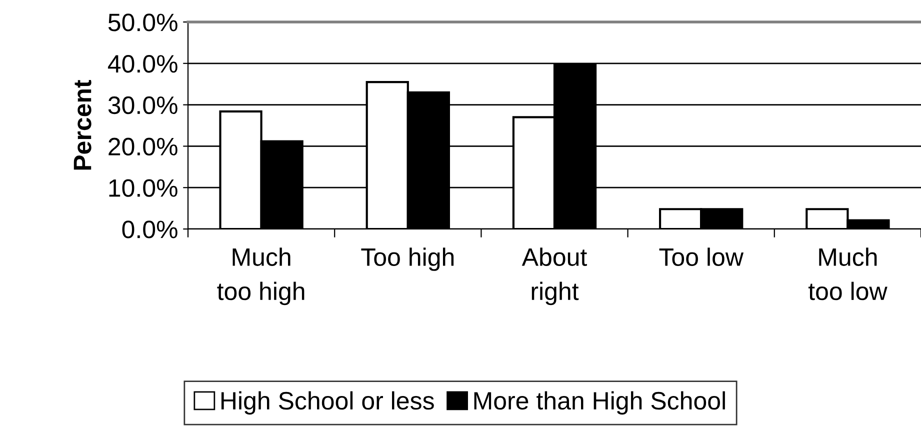  Describe the element at coordinates (143, 23) in the screenshot. I see `y-tick-label: 50.0%` at that location.